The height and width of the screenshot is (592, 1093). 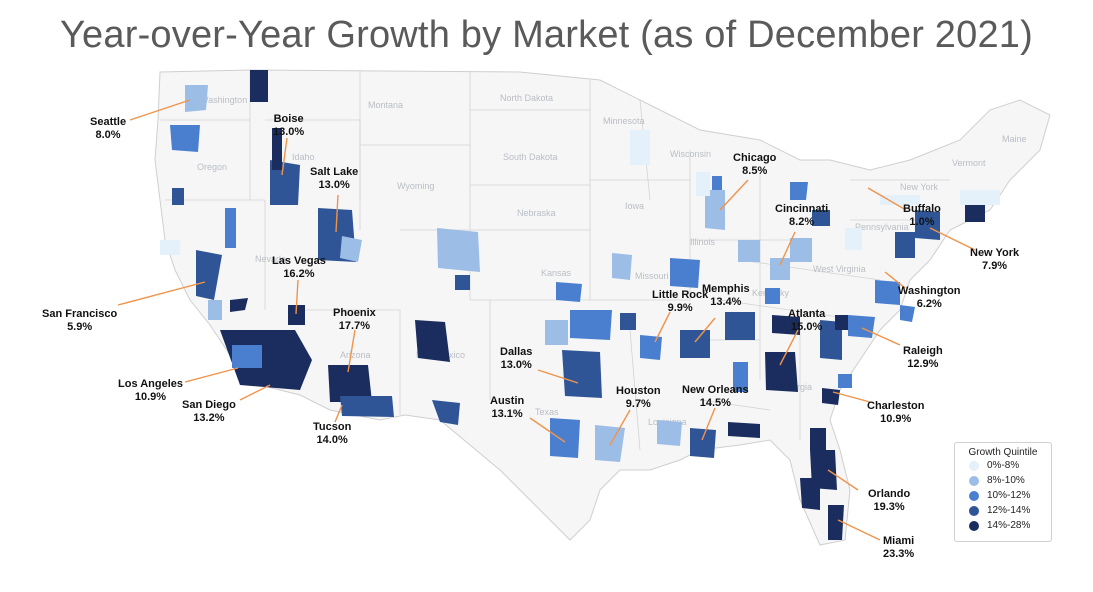 What do you see at coordinates (831, 396) in the screenshot?
I see `region-charleston` at bounding box center [831, 396].